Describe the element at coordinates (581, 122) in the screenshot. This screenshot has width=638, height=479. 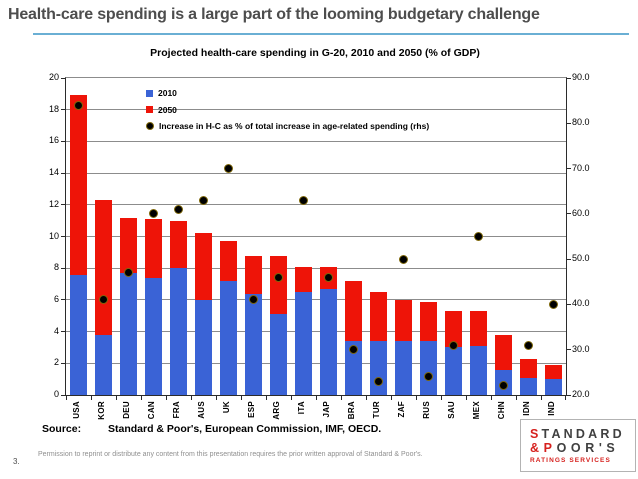
I see `right-axis-label: 80.0` at that location.